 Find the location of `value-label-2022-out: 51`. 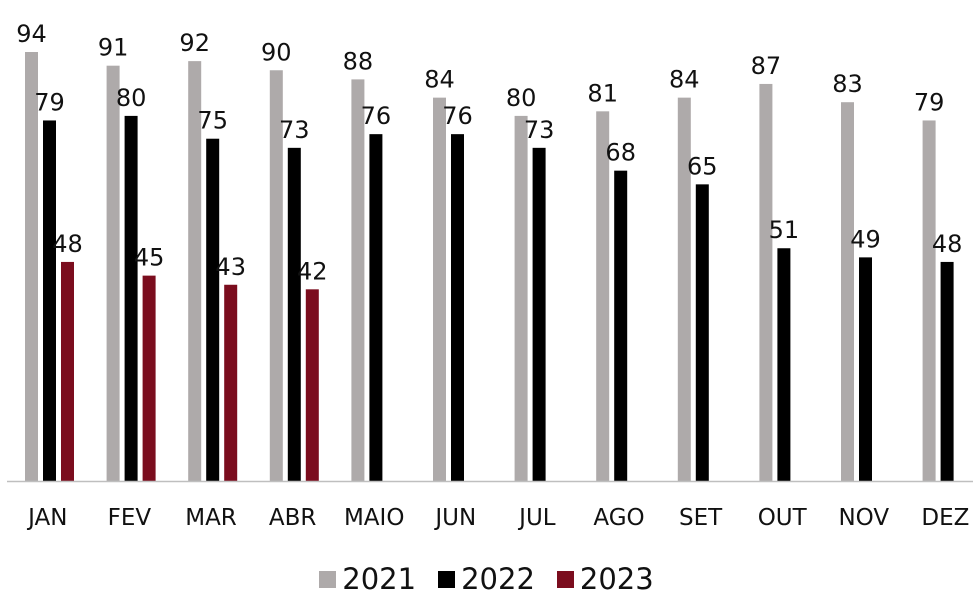

value-label-2022-out: 51 is located at coordinates (784, 230).